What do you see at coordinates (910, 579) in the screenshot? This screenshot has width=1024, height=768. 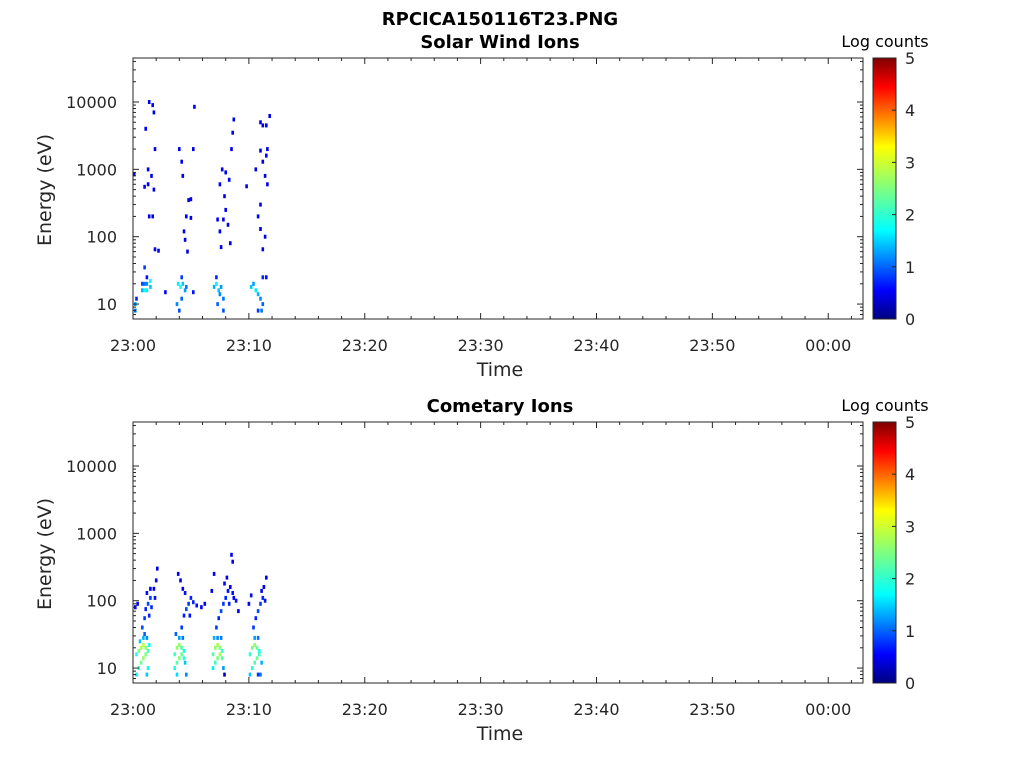 I see `cometary-colorbar-tick-label: 2` at bounding box center [910, 579].